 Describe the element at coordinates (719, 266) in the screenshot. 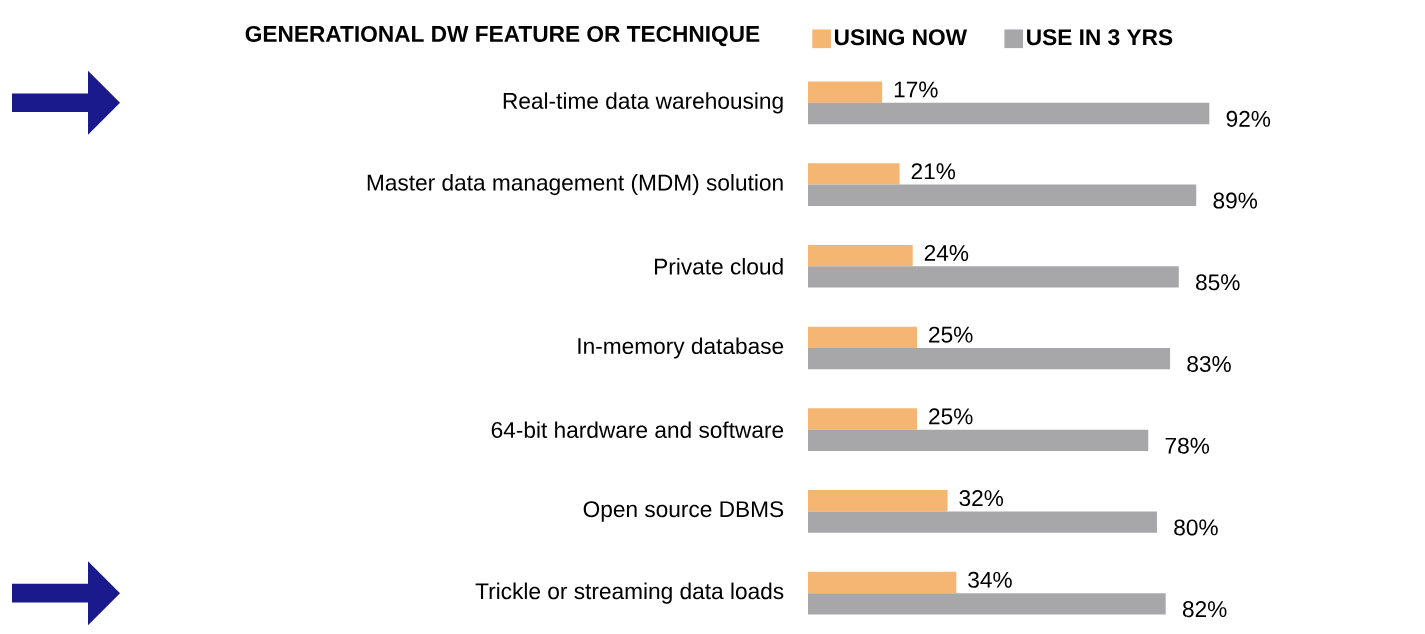

I see `y-tick-label: Private cloud` at that location.